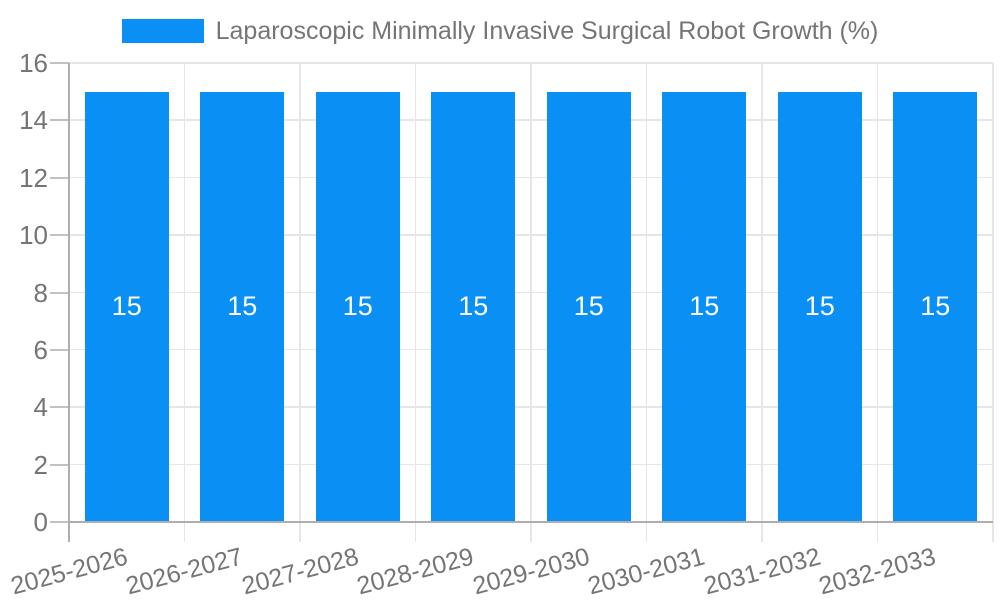  I want to click on y-axis-line, so click(69, 302).